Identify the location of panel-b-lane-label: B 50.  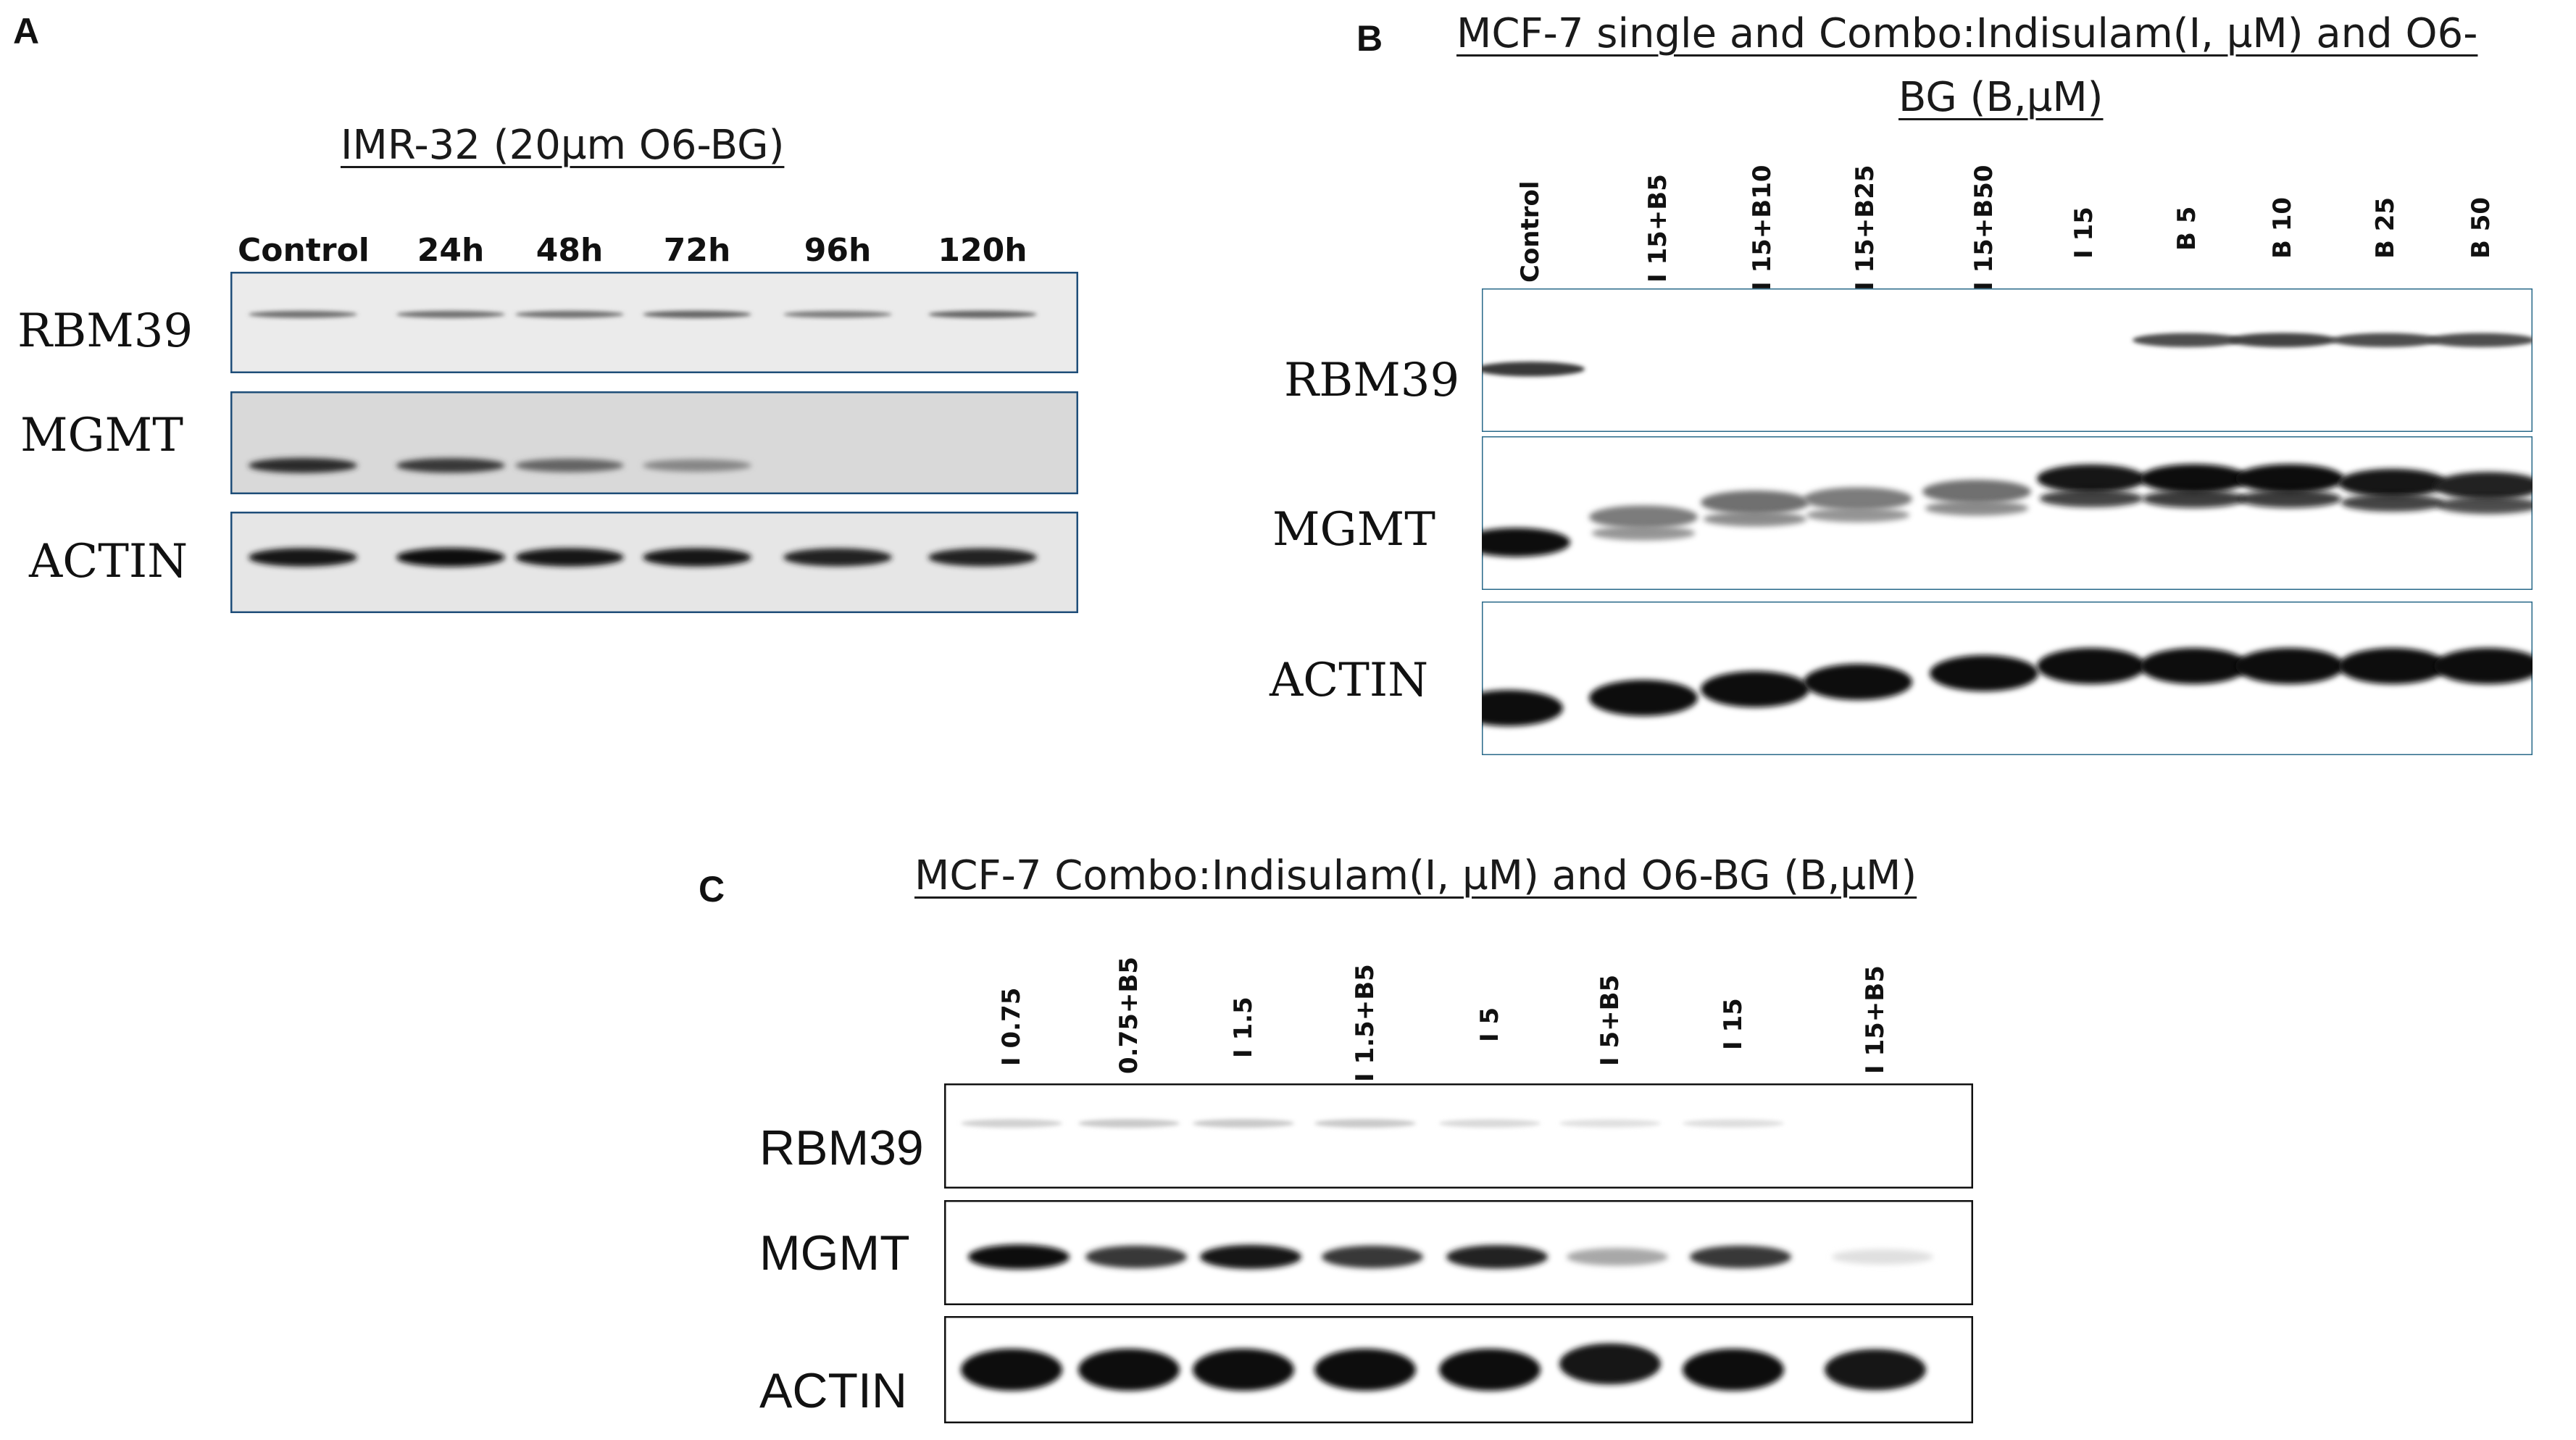
(2481, 227).